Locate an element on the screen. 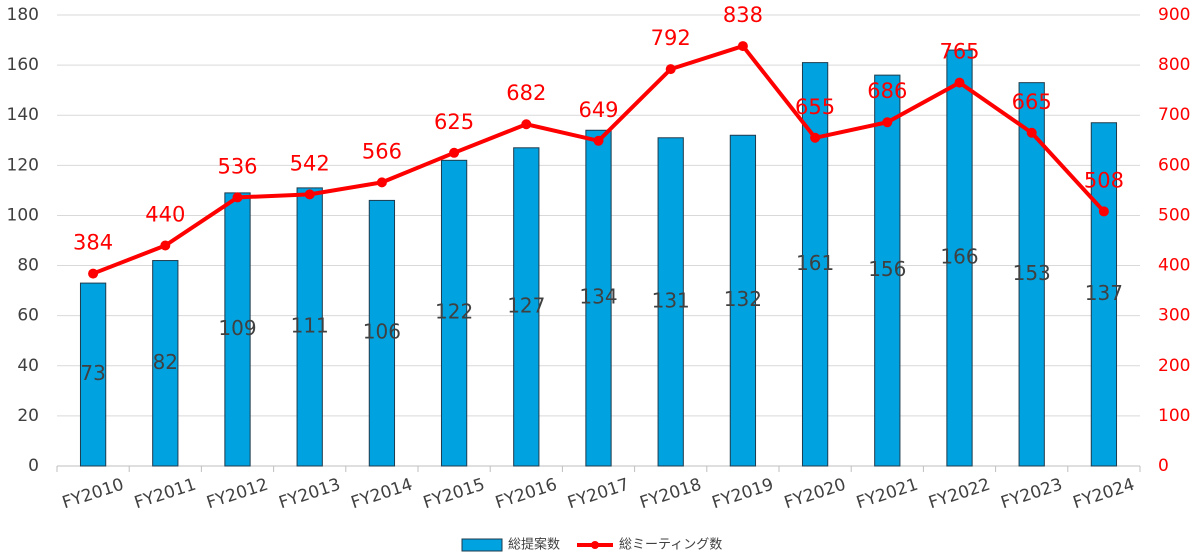  y2-tick-label: 0 is located at coordinates (1163, 466).